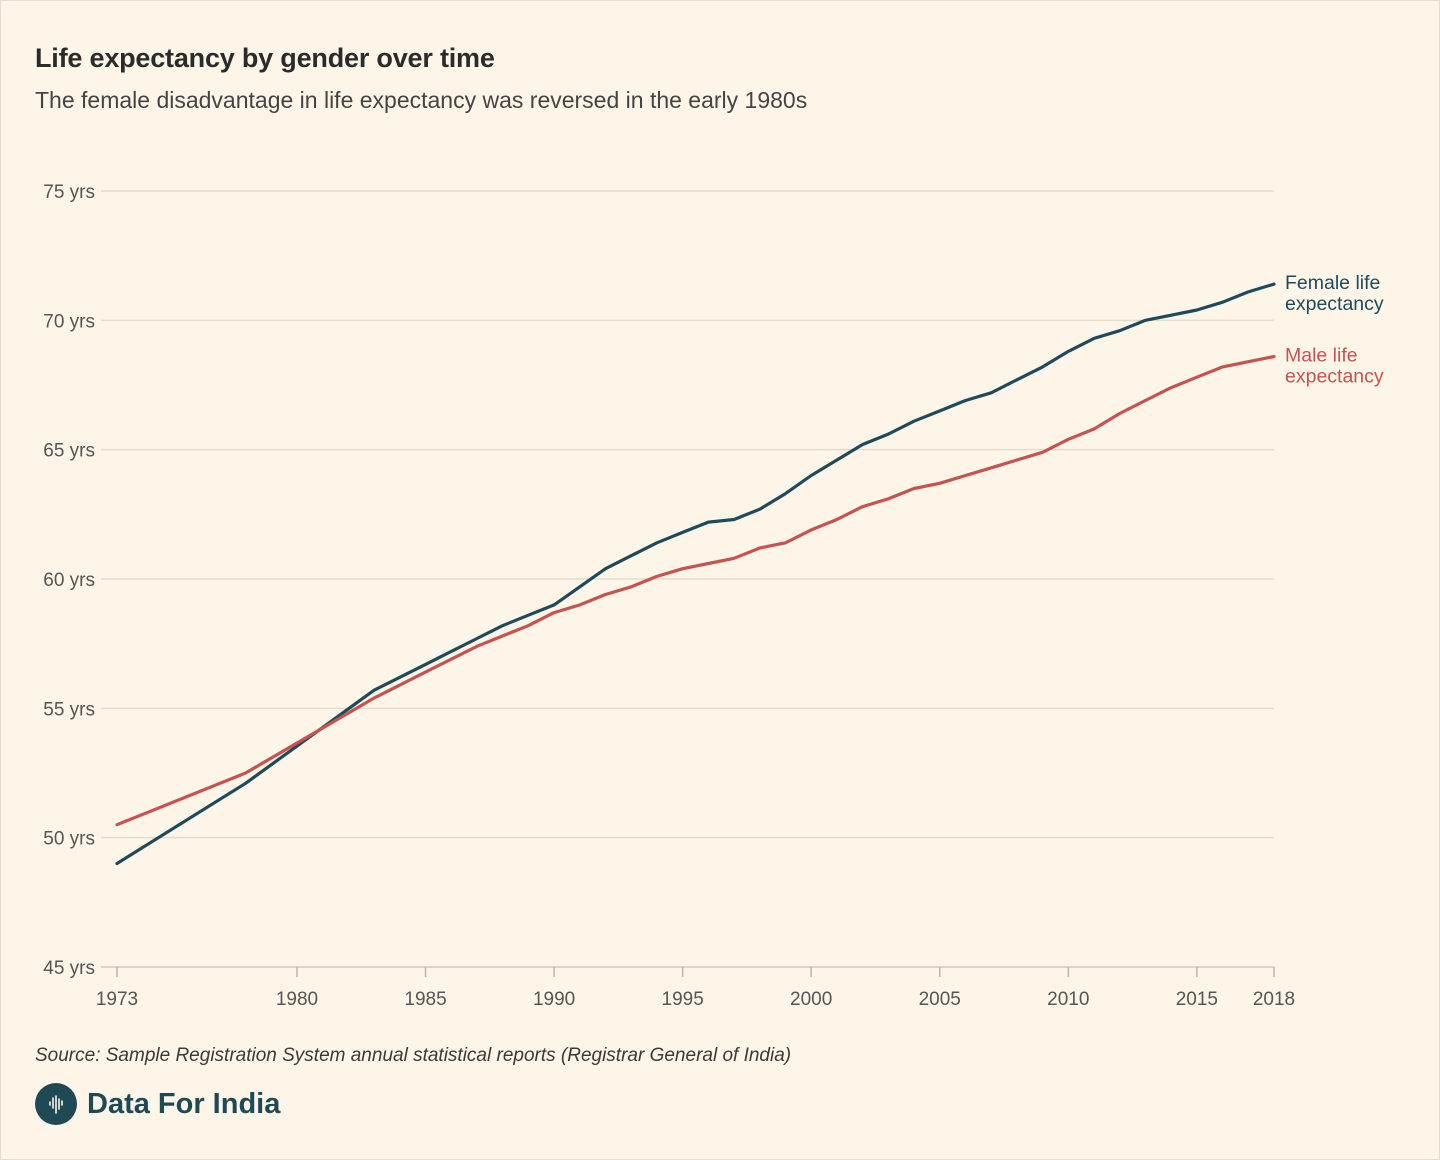 This screenshot has width=1440, height=1160. I want to click on india-map-icon, so click(56, 1104).